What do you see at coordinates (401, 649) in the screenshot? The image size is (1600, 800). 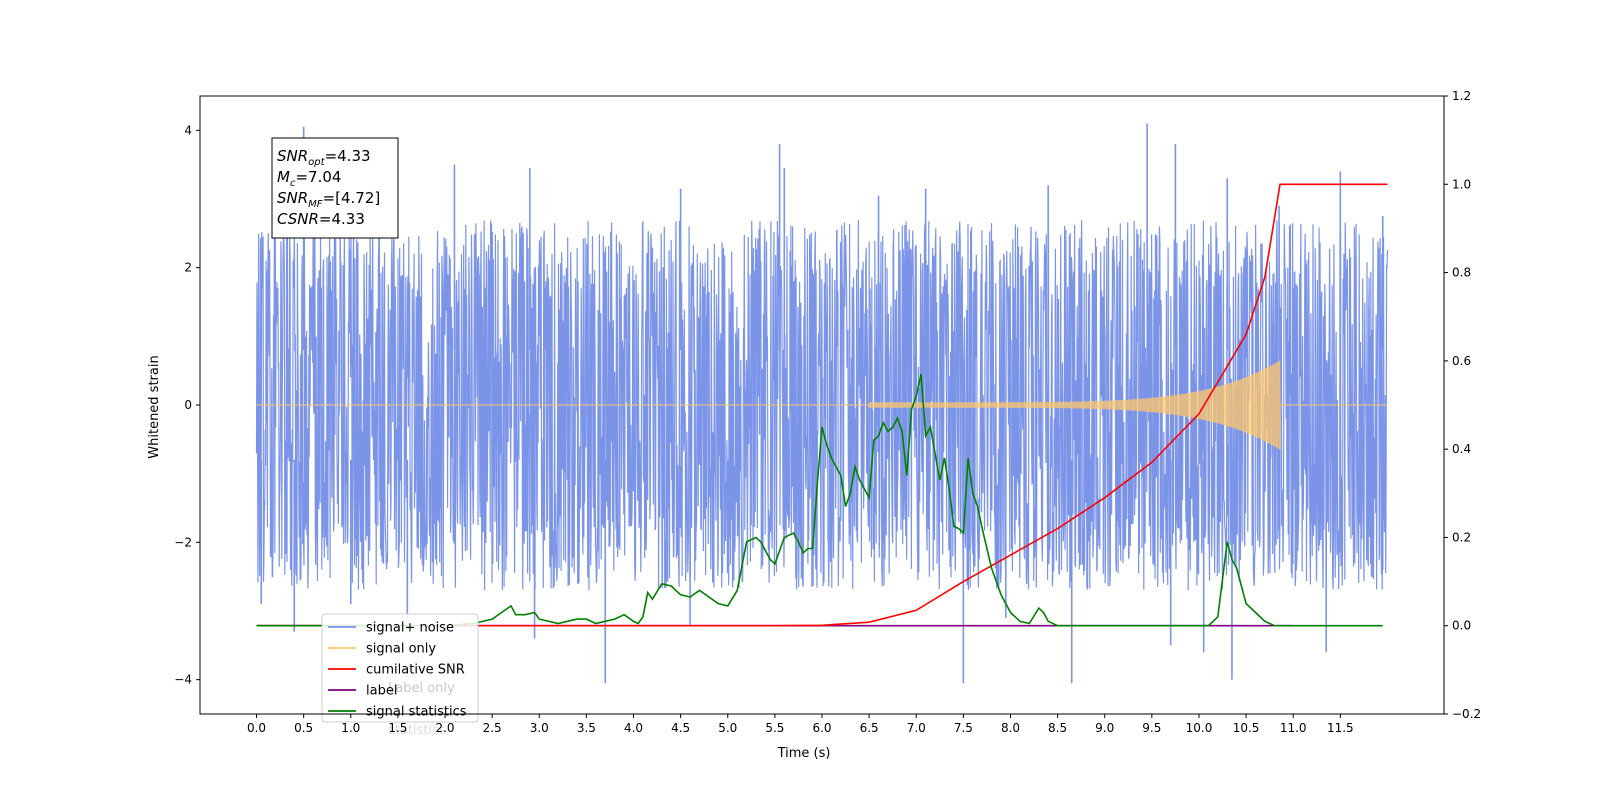 I see `legend-label: signal only` at bounding box center [401, 649].